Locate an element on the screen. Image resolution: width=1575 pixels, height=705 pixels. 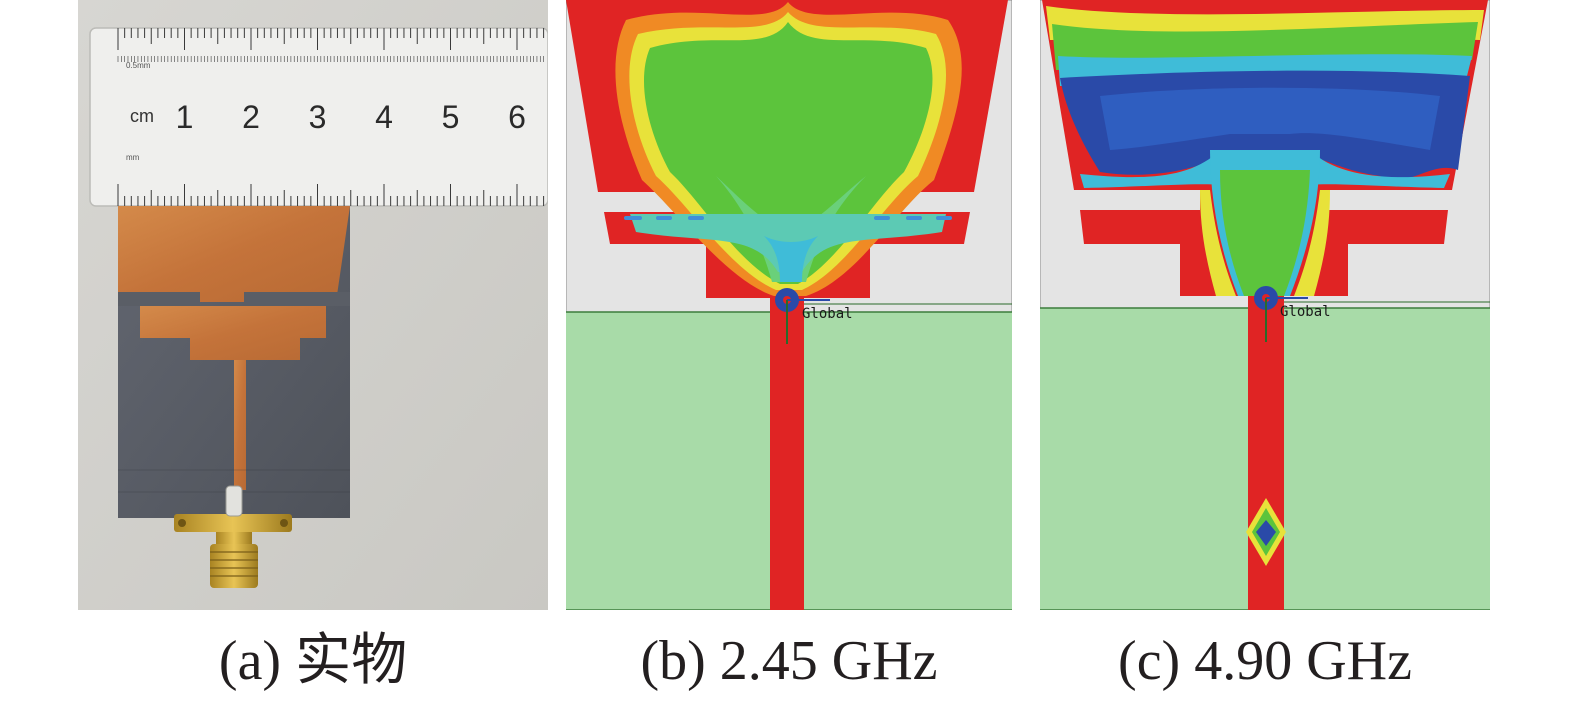
sma-connector is located at coordinates (233, 536).